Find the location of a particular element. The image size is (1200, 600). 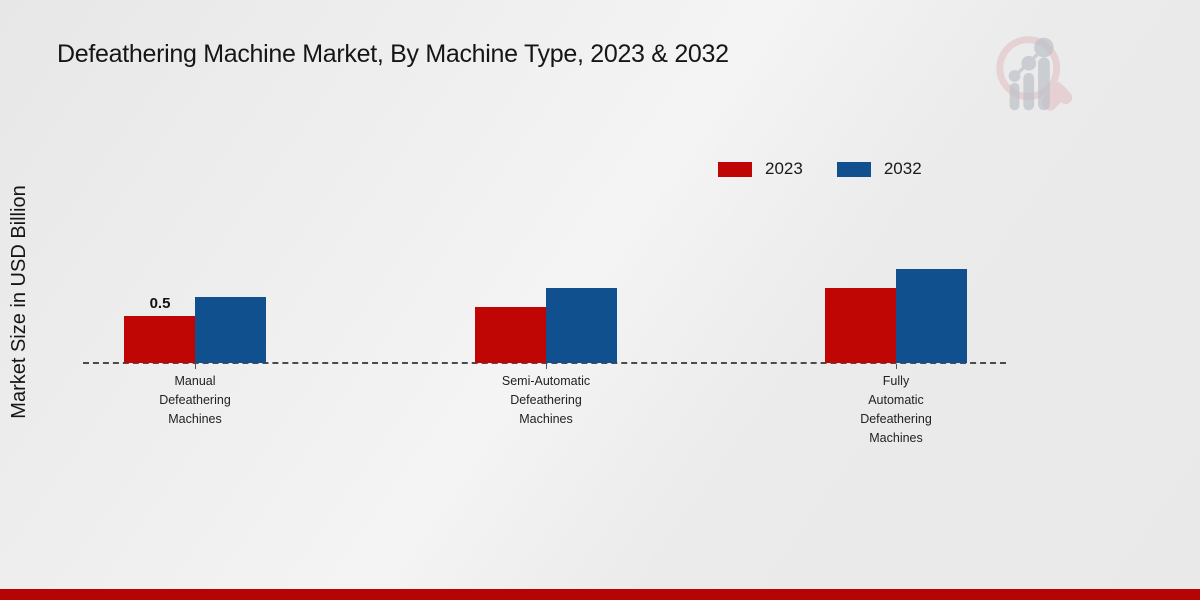

category-label-line: Manual is located at coordinates (195, 381).